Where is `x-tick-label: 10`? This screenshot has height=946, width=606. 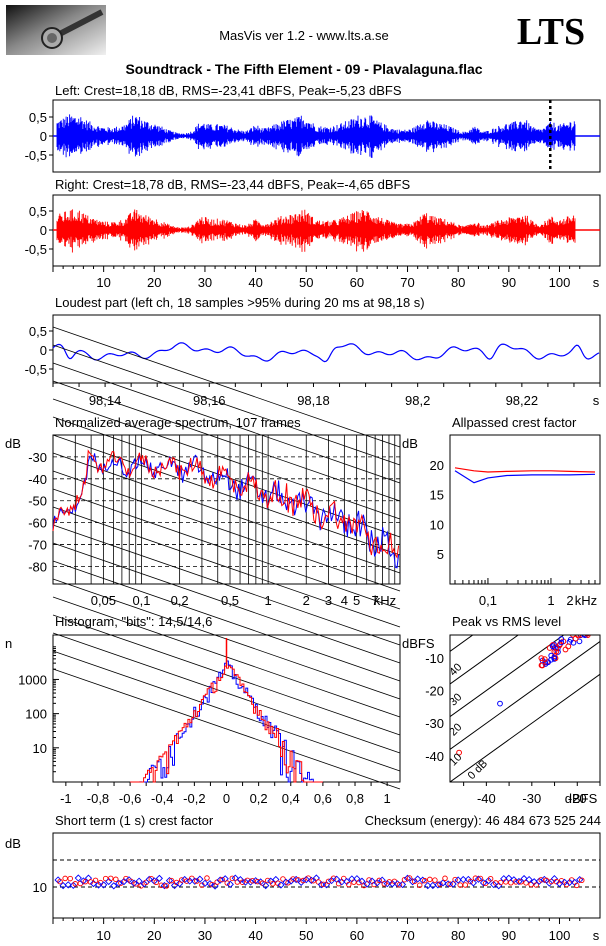
x-tick-label: 10 is located at coordinates (103, 282).